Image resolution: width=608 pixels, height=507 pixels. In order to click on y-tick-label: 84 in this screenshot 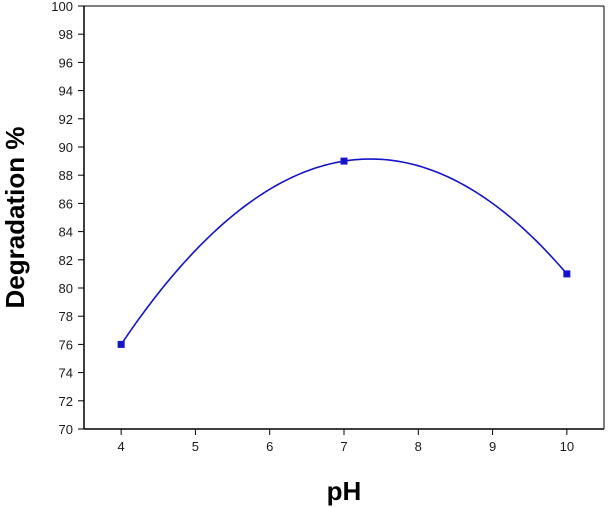, I will do `click(66, 232)`.